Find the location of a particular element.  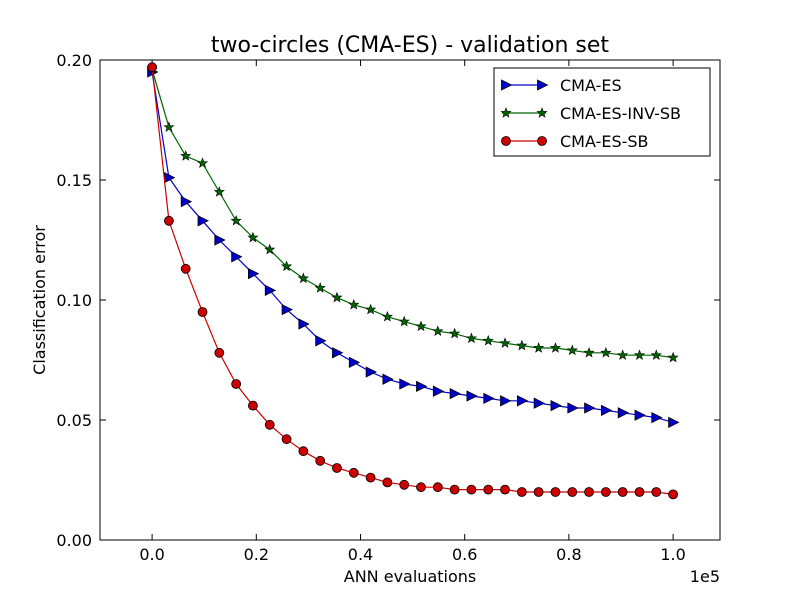

legend-item: CMA-ES is located at coordinates (561, 85).